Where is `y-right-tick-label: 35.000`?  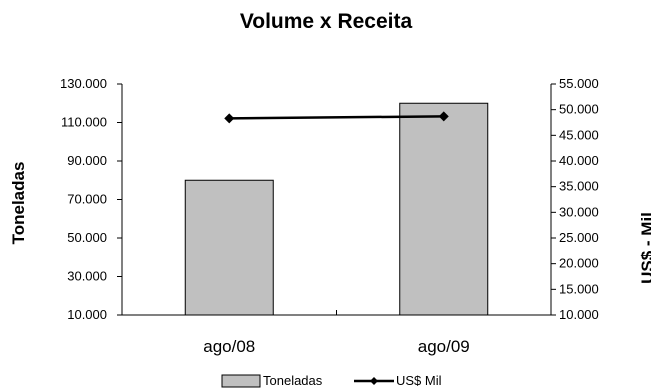 y-right-tick-label: 35.000 is located at coordinates (579, 186).